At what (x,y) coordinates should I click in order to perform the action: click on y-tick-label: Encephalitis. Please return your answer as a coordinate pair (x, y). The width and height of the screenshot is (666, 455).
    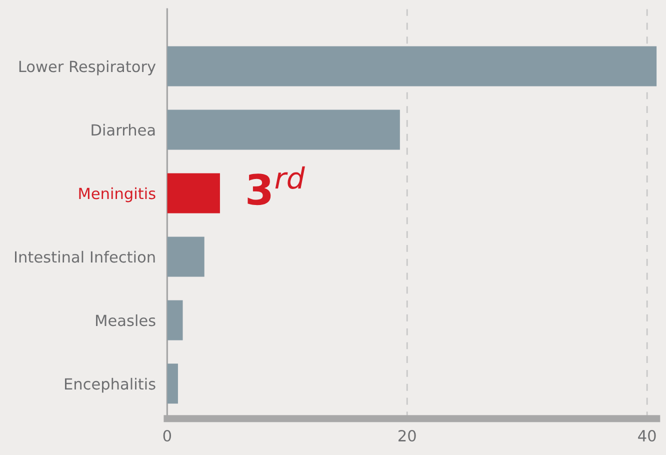
    Looking at the image, I should click on (110, 385).